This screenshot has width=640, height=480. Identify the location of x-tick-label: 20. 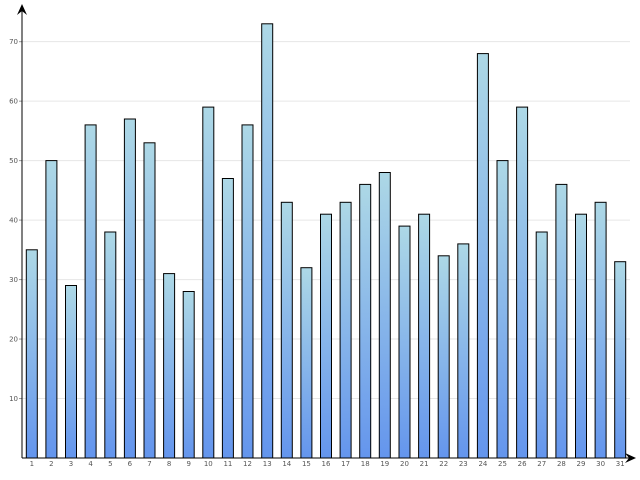
(404, 464).